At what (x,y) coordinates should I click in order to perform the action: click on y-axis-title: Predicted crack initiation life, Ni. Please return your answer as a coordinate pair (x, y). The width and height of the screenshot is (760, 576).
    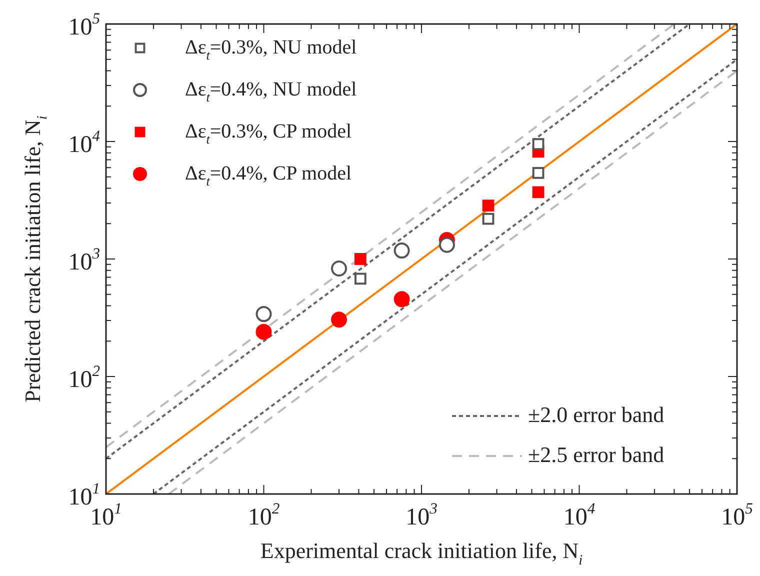
    Looking at the image, I should click on (35, 259).